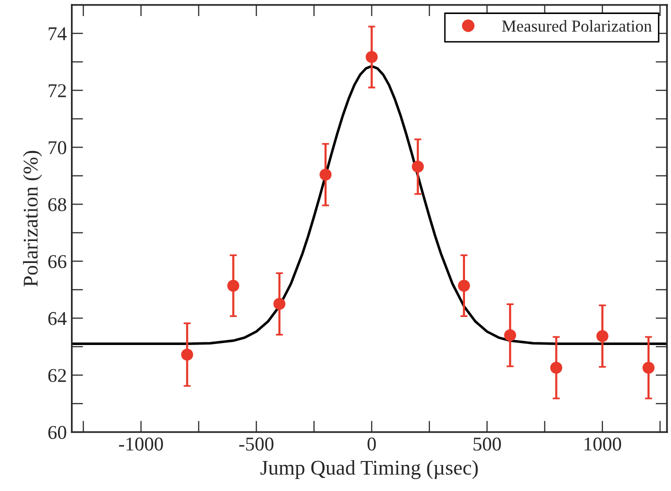 The width and height of the screenshot is (671, 491). I want to click on legend-label: Measured Polarization, so click(577, 26).